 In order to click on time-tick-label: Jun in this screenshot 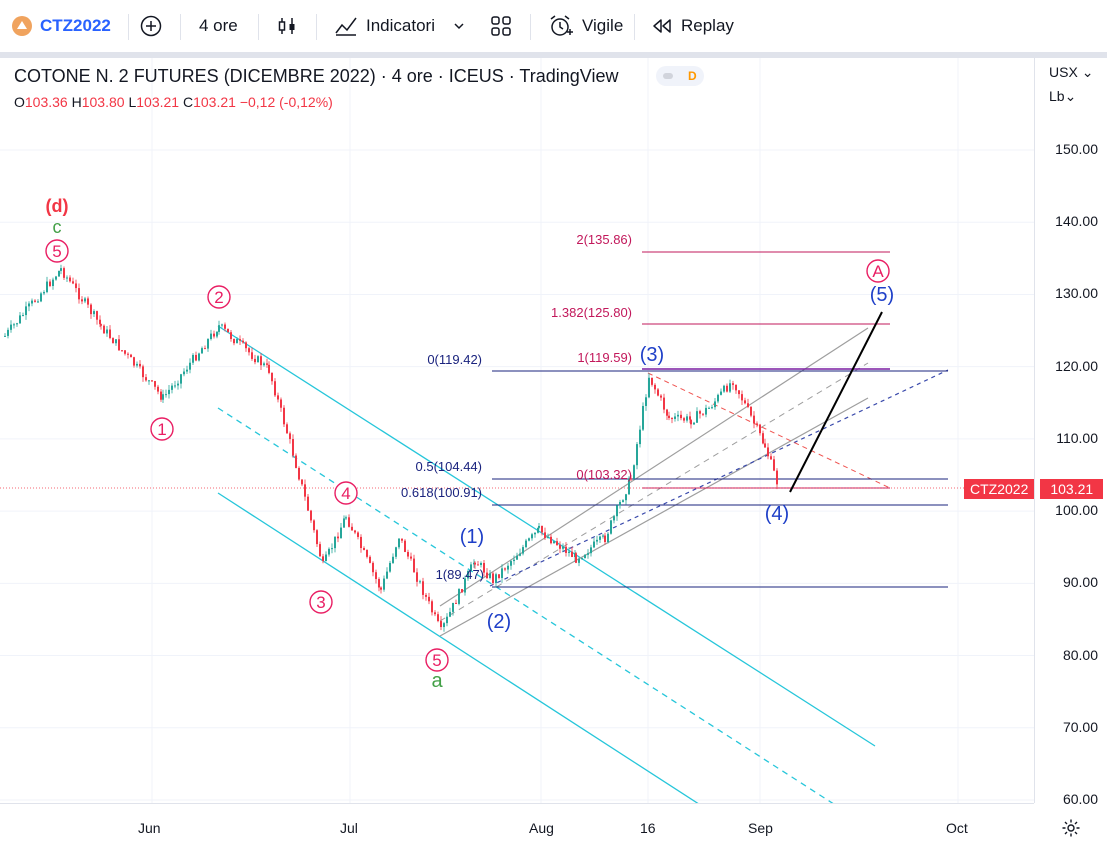, I will do `click(149, 828)`.